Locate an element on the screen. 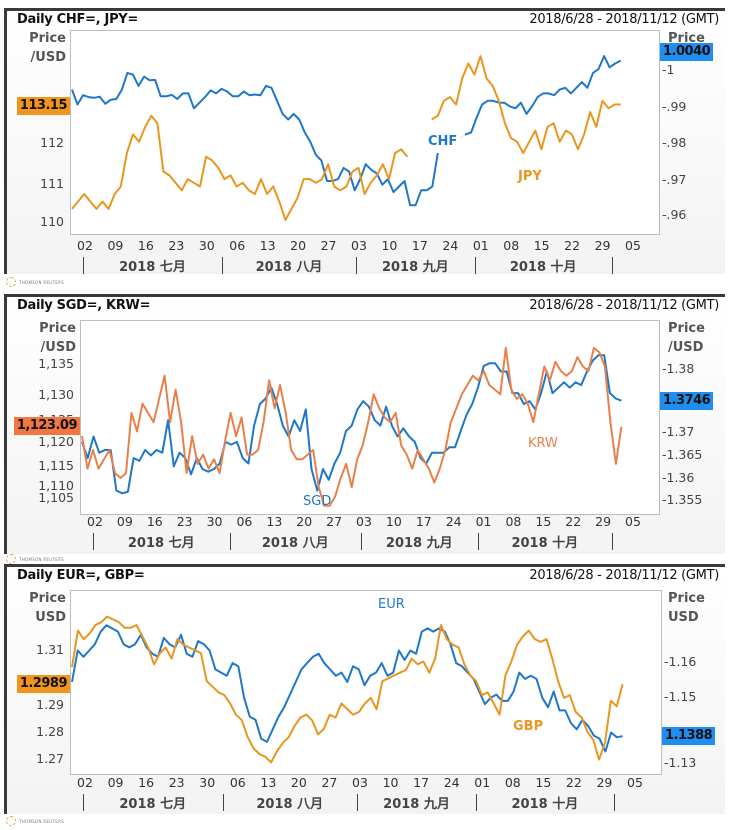  right-axis-tick: -.97 is located at coordinates (674, 179).